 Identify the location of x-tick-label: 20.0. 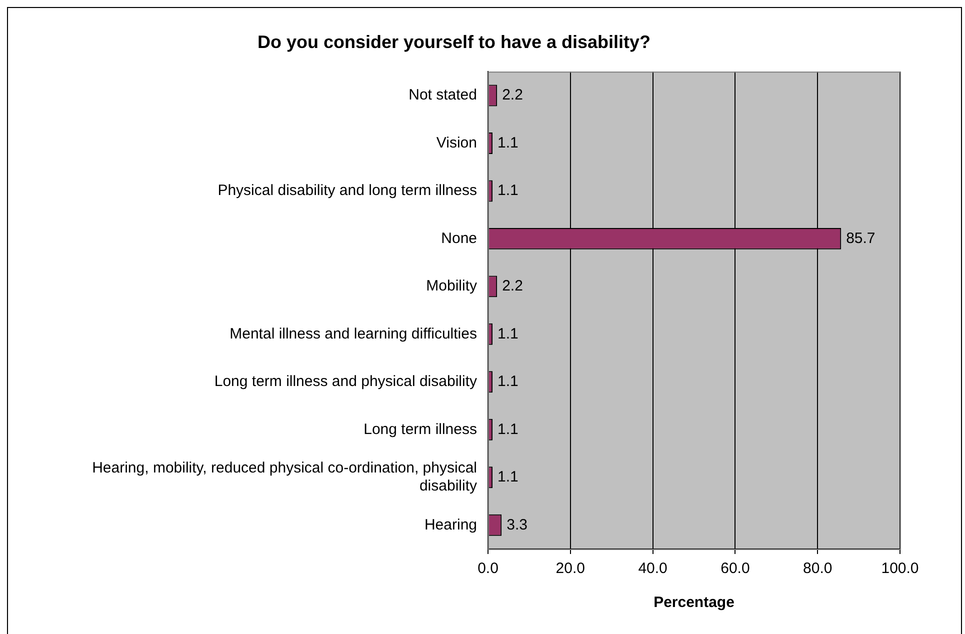
(570, 569).